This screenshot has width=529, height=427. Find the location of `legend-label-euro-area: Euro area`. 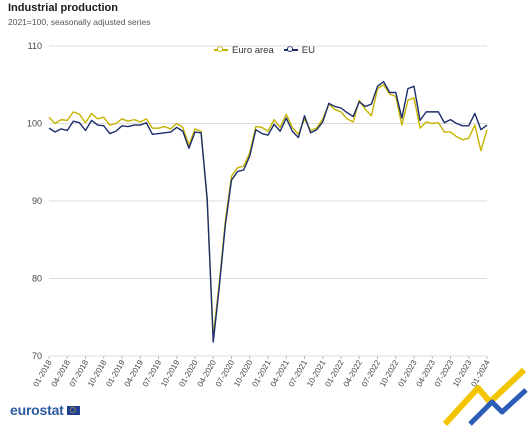

legend-label-euro-area: Euro area is located at coordinates (253, 50).